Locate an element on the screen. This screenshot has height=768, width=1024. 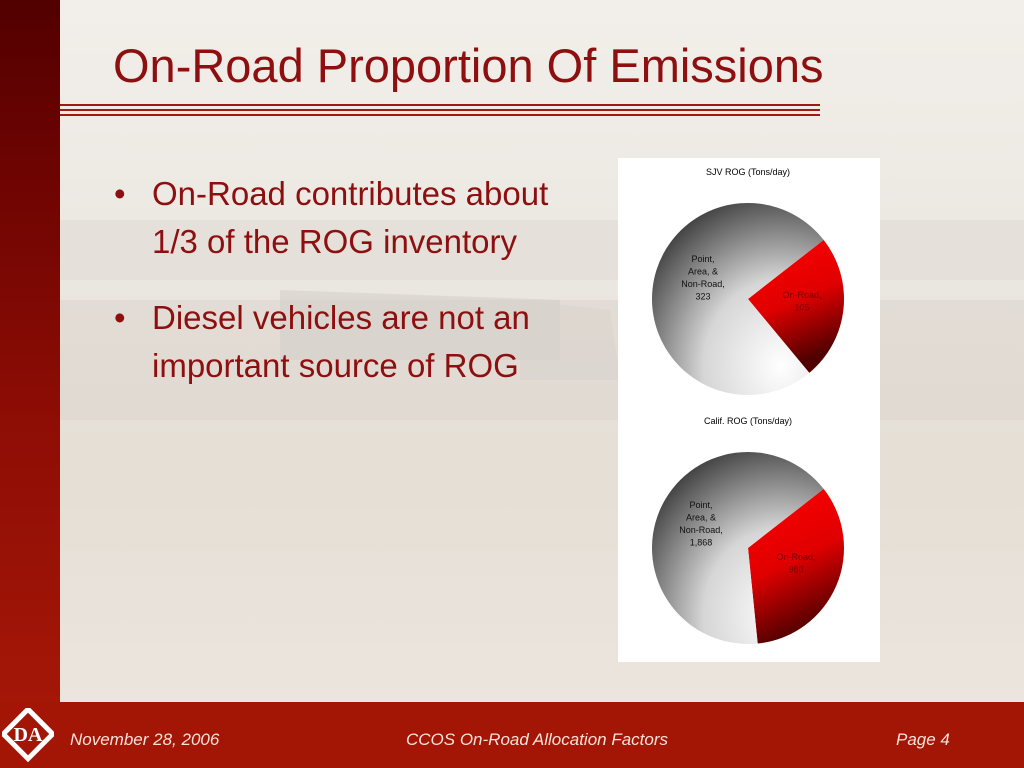
slice-label-on-road: On-Road, 105 is located at coordinates (801, 301).